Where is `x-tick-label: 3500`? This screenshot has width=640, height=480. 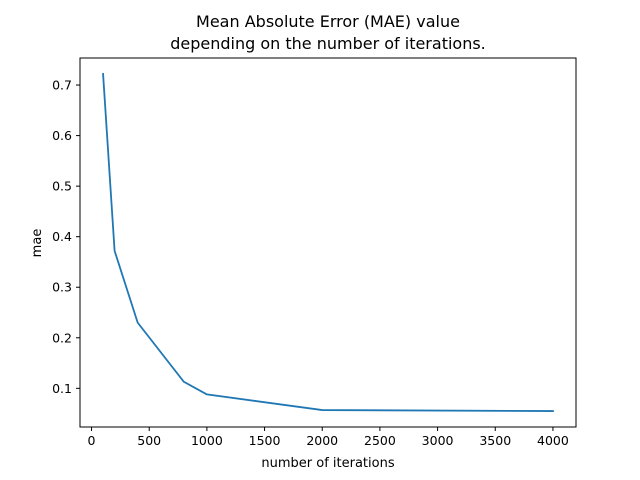
x-tick-label: 3500 is located at coordinates (495, 440).